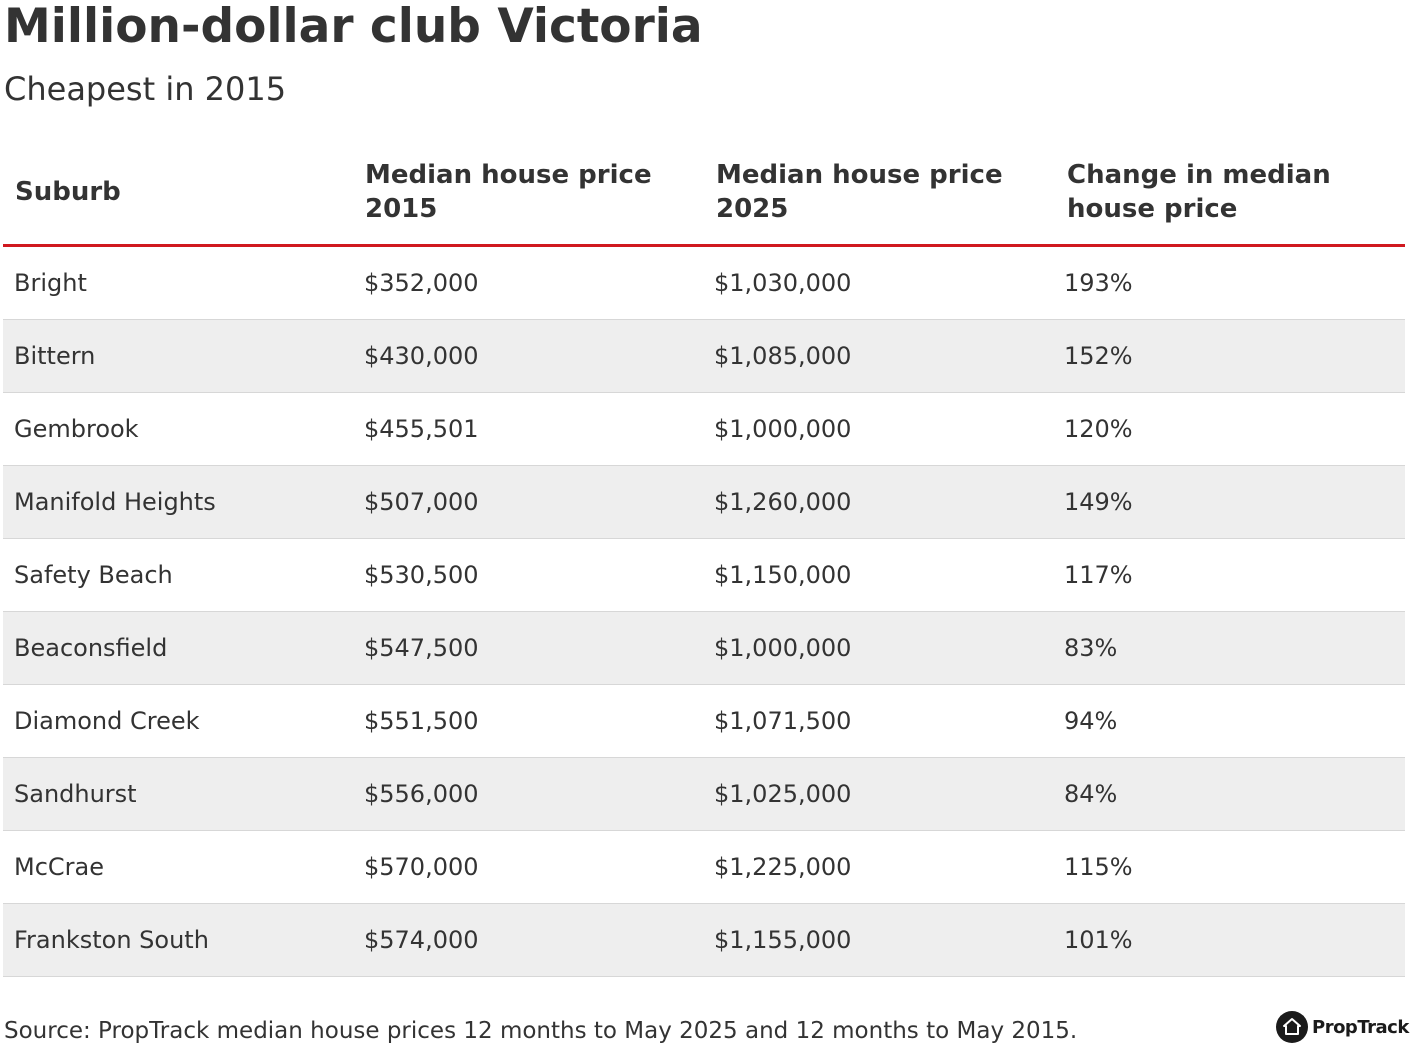  What do you see at coordinates (783, 502) in the screenshot?
I see `price-2025-cell: $1,260,000` at bounding box center [783, 502].